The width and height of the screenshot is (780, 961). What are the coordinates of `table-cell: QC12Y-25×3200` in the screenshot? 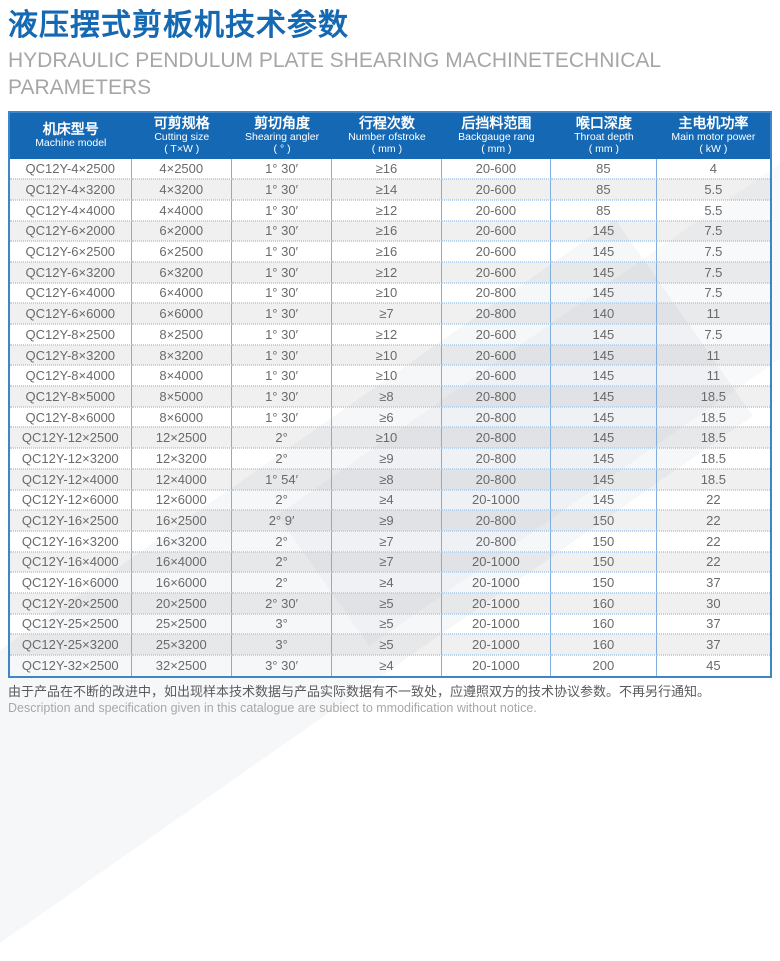 It's located at (71, 644).